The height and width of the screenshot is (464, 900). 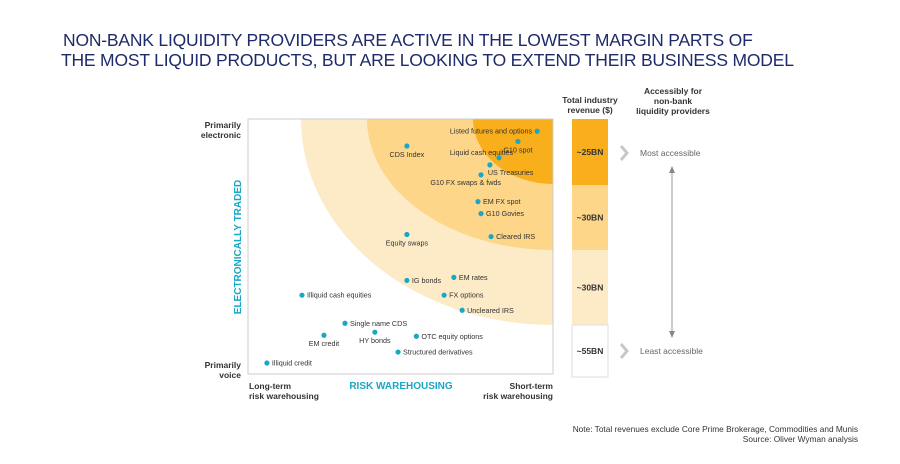 I want to click on point-label: Illiquid credit, so click(x=292, y=363).